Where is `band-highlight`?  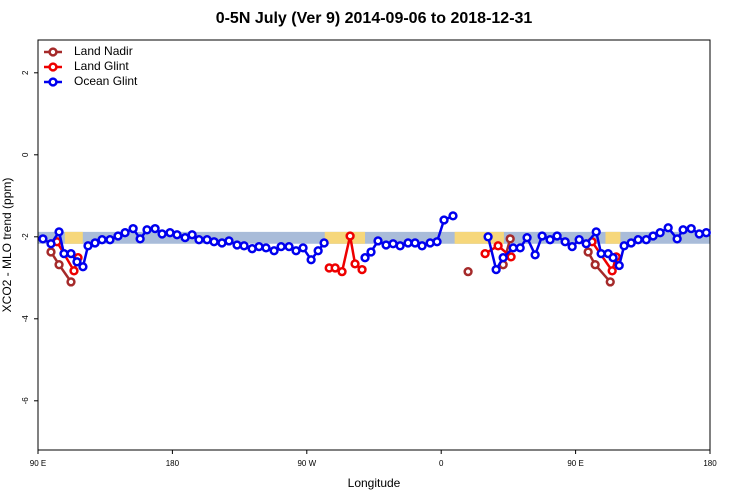 band-highlight is located at coordinates (613, 237).